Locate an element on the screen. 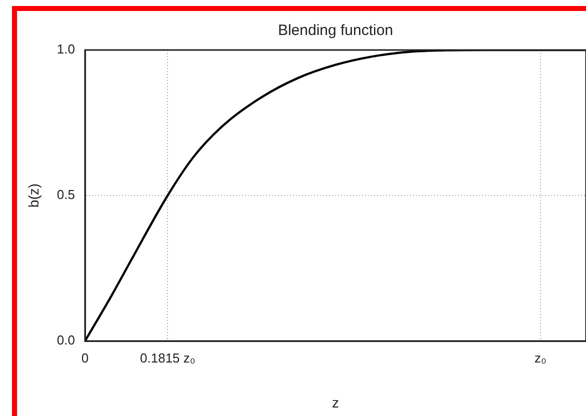  x-axis-title: z is located at coordinates (335, 402).